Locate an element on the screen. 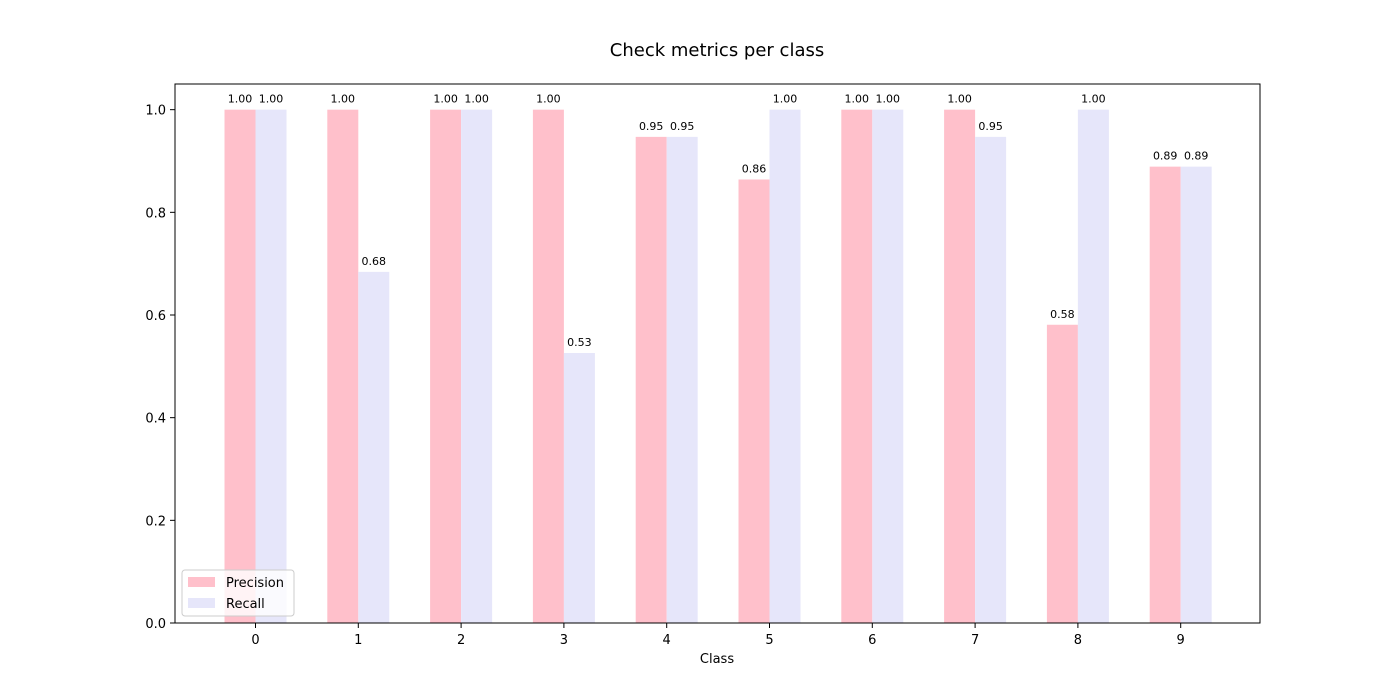  data-label-recall-6: 1.00 is located at coordinates (888, 99).